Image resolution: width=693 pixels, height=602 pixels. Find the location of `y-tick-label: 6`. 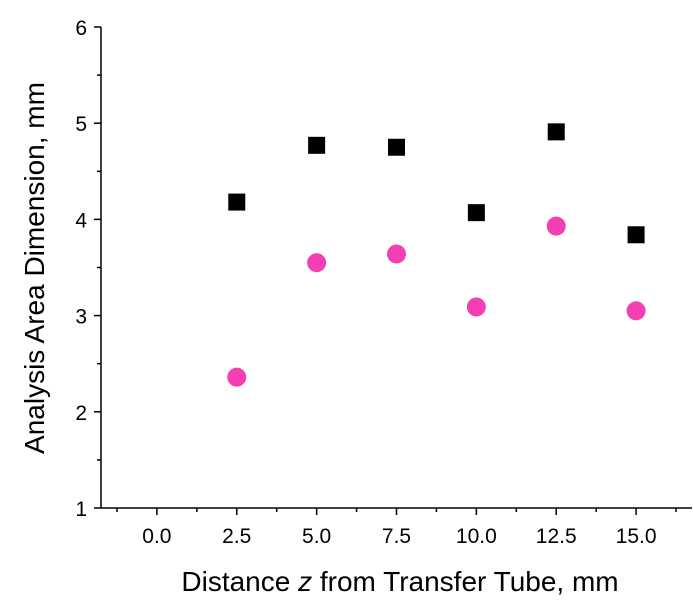

y-tick-label: 6 is located at coordinates (81, 28).